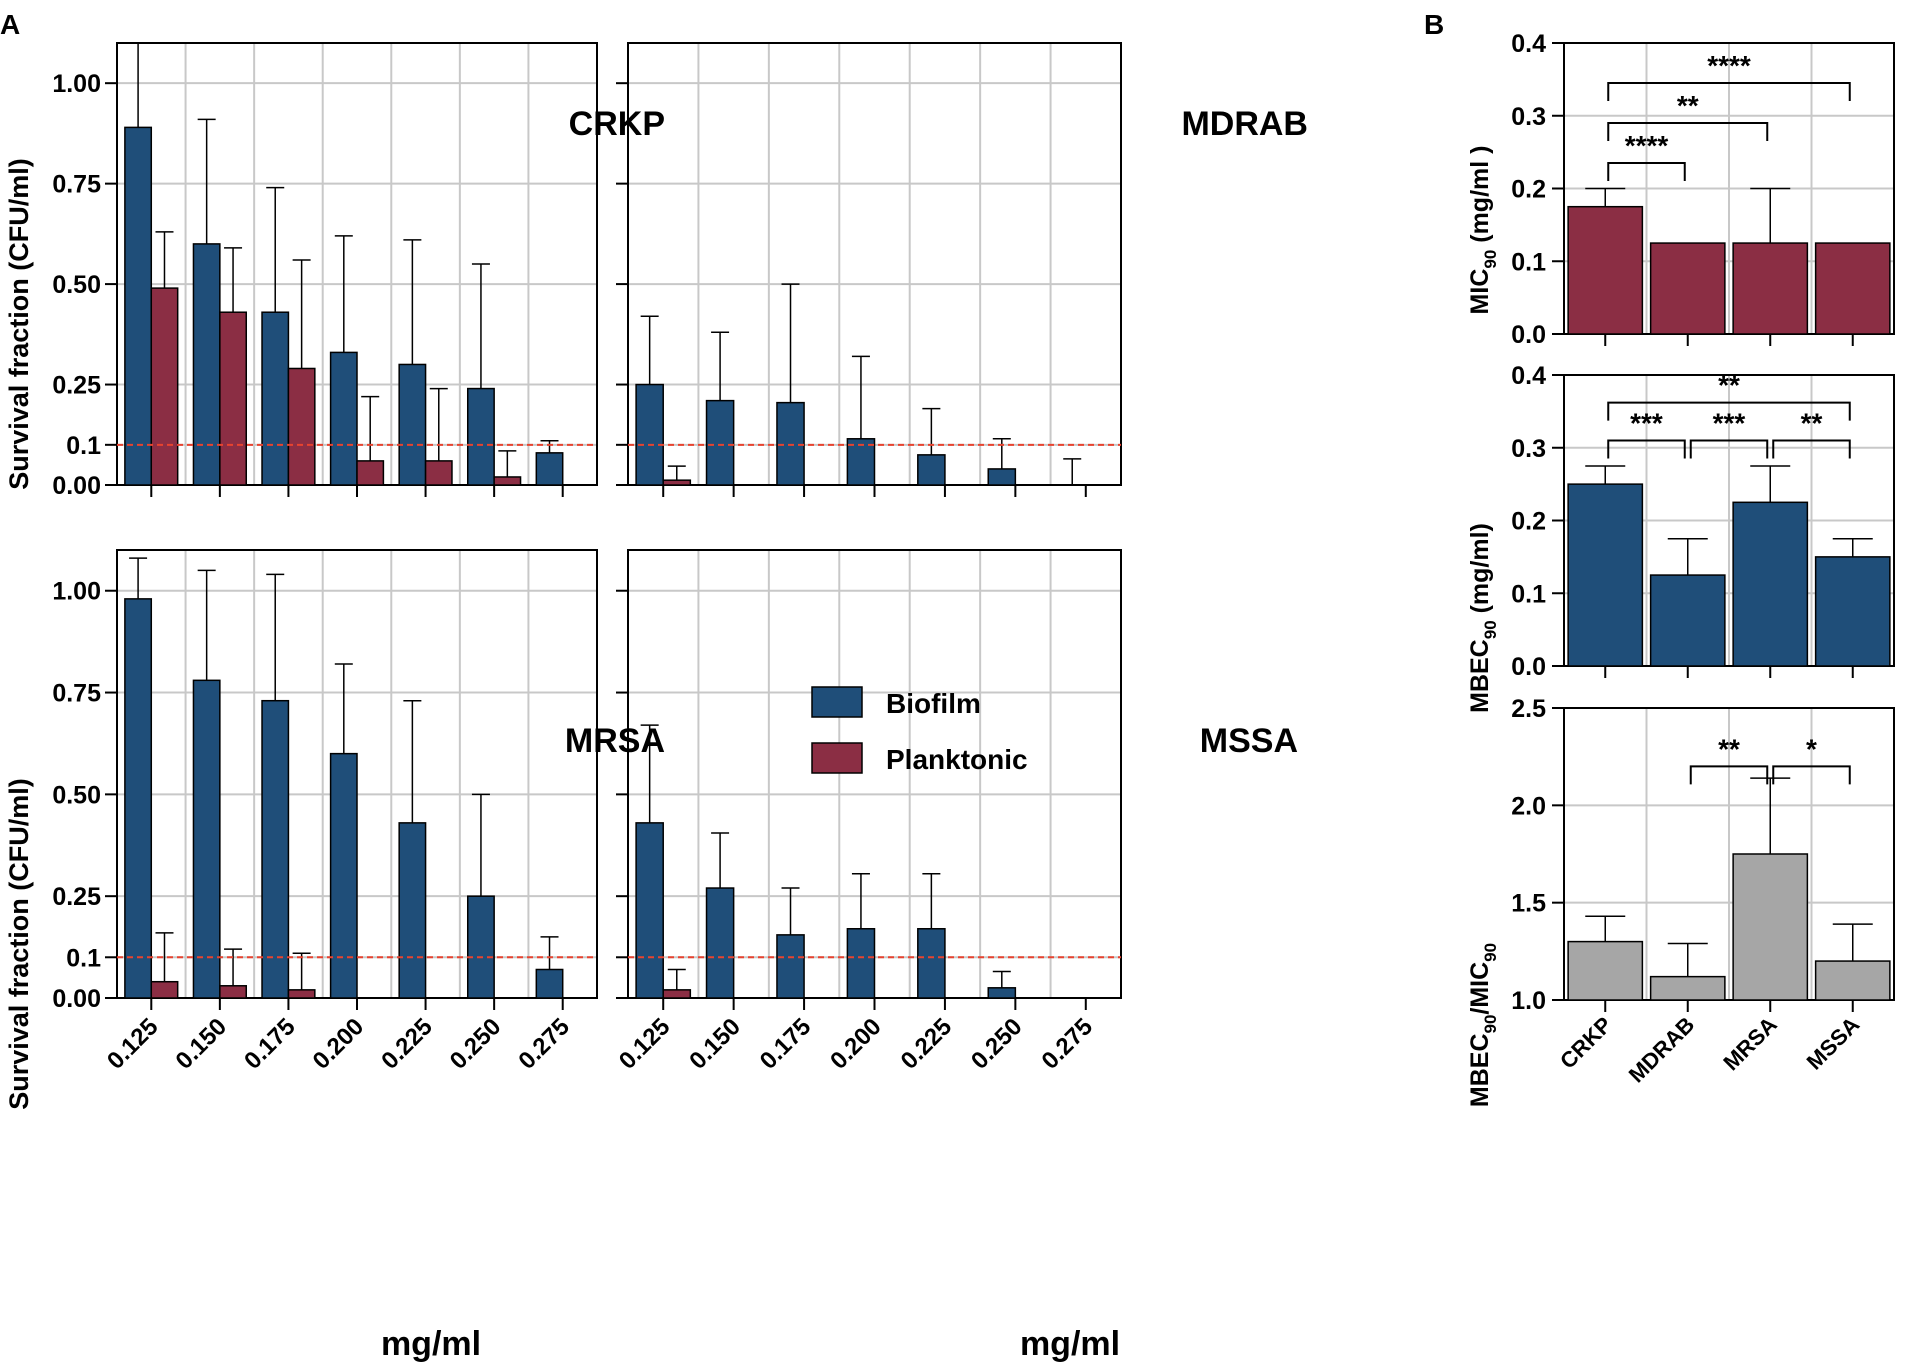 The image size is (1907, 1370). I want to click on mic-ytick-label: 0.0, so click(1528, 335).